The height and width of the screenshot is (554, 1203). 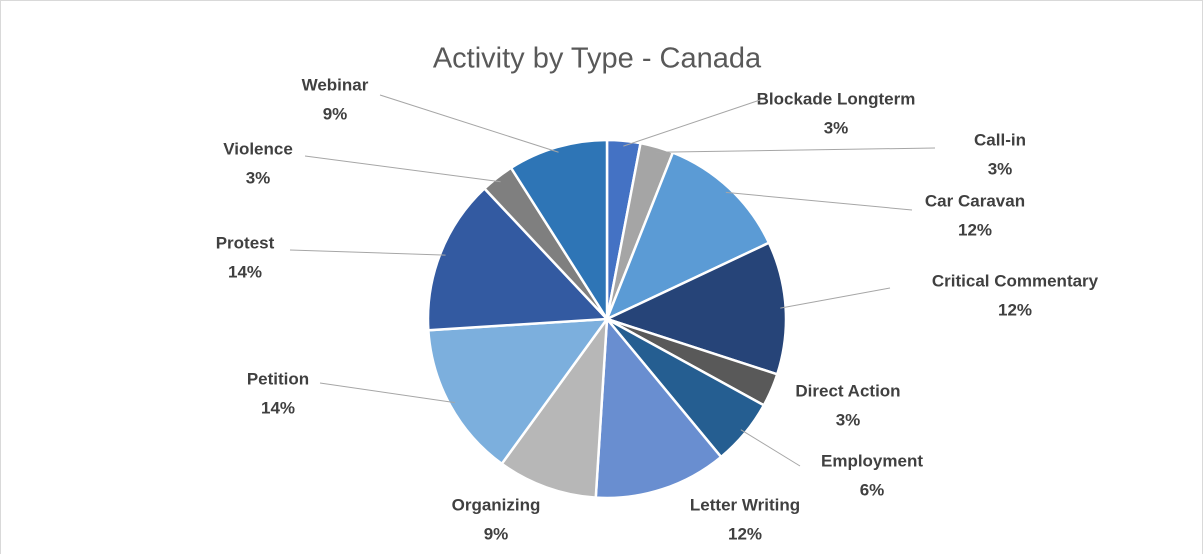 What do you see at coordinates (1000, 139) in the screenshot?
I see `slice-label: Call-in` at bounding box center [1000, 139].